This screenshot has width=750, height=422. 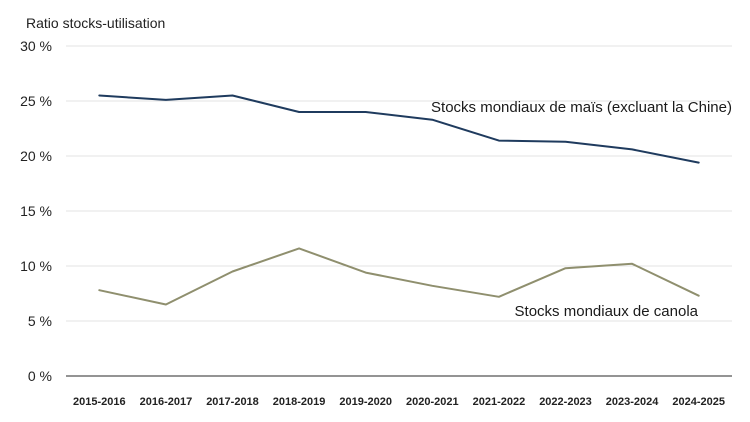 What do you see at coordinates (399, 276) in the screenshot?
I see `series-line-canola` at bounding box center [399, 276].